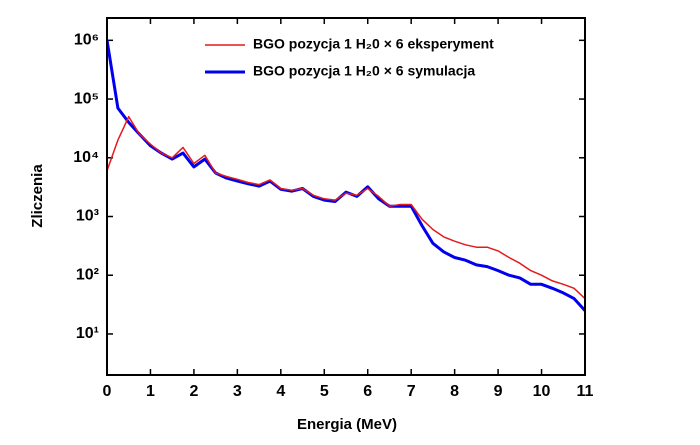 The height and width of the screenshot is (445, 700). Describe the element at coordinates (364, 71) in the screenshot. I see `legend-label: BGO pozycja 1 H₂0 × 6 symulacja` at that location.